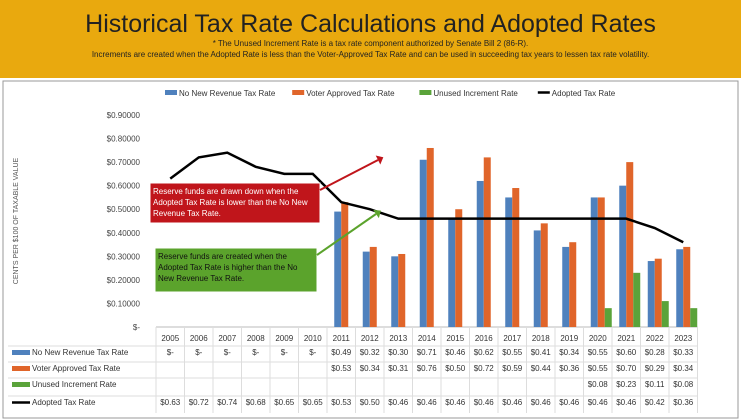 The image size is (741, 420). I want to click on y-tick-label: $0.30000, so click(124, 256).